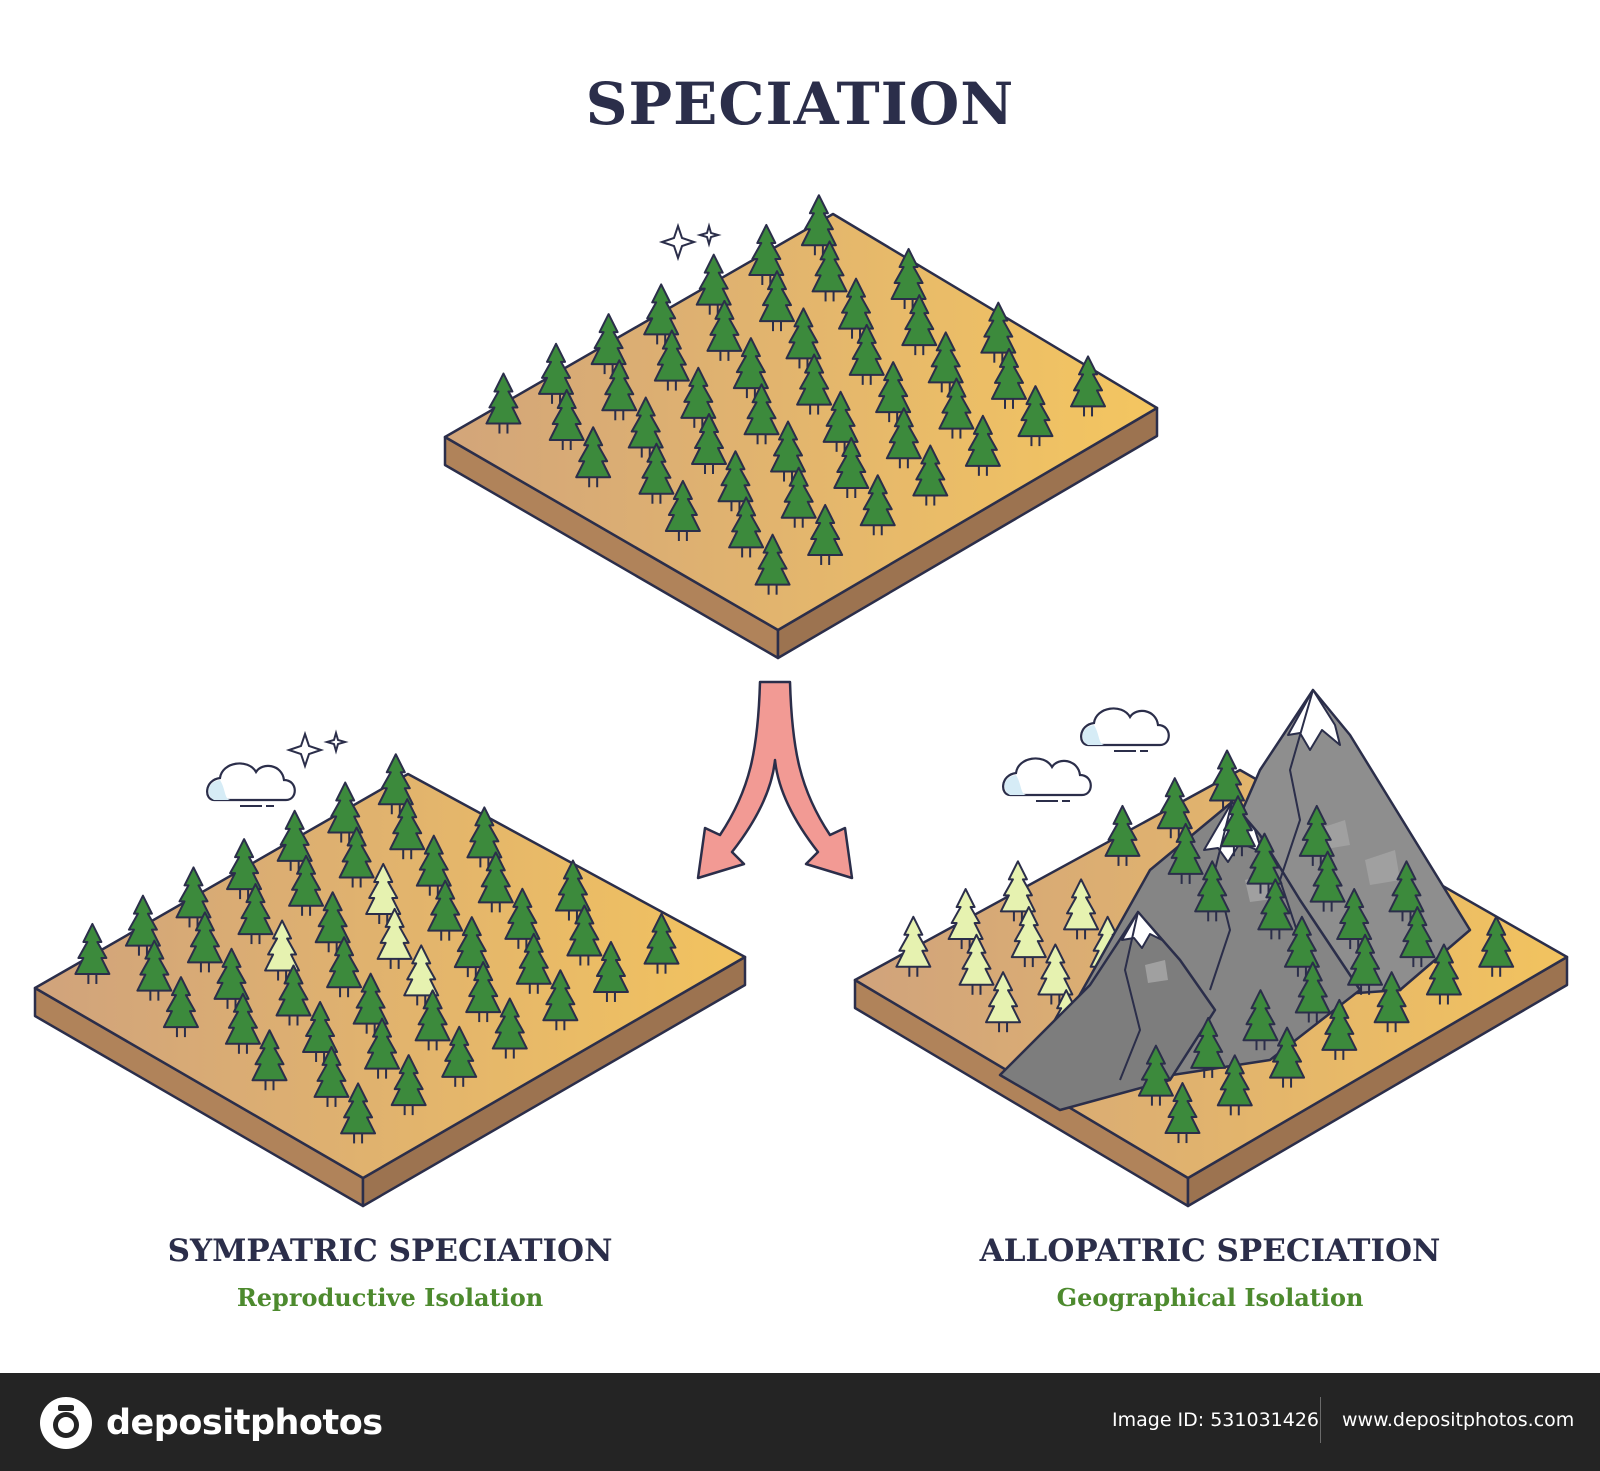 This screenshot has height=1471, width=1600. I want to click on image-id: Image ID: 531031426, so click(1216, 1420).